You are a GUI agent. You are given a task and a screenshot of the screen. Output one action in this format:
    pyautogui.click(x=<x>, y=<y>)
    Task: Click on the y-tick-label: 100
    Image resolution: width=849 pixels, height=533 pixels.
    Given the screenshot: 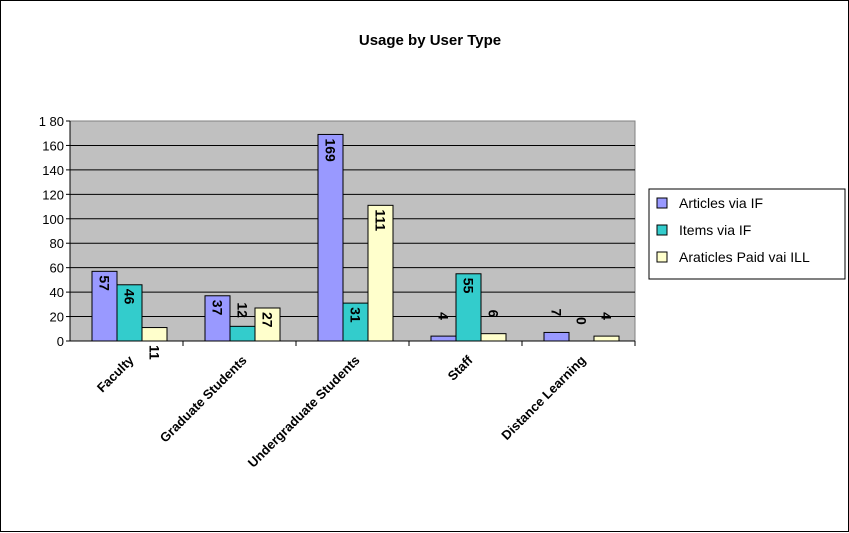 What is the action you would take?
    pyautogui.click(x=53, y=219)
    